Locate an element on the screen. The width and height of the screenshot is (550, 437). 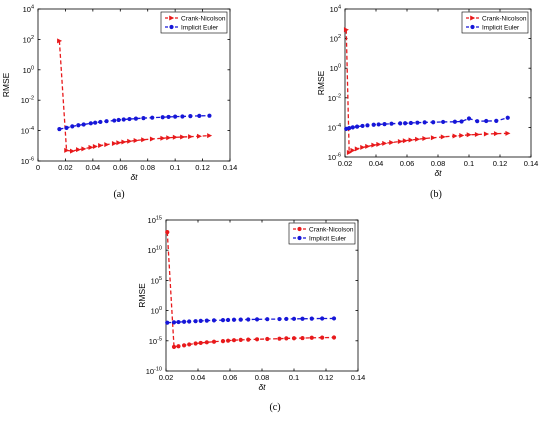
legend-label: Implicit Euler is located at coordinates (200, 27).